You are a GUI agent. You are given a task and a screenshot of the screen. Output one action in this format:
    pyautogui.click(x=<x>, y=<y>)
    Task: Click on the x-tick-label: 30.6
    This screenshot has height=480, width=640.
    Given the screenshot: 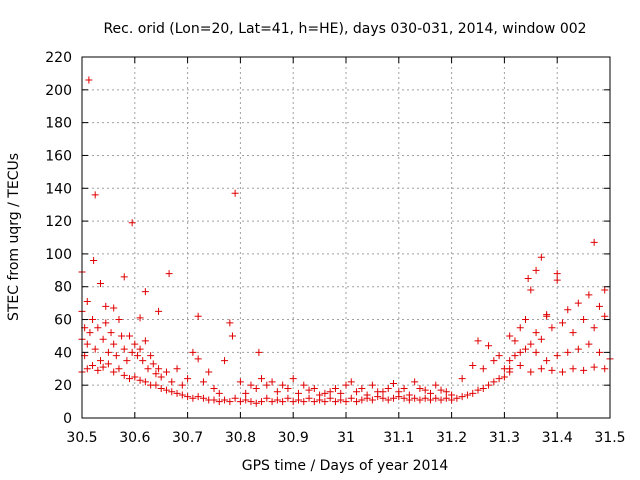 What is the action you would take?
    pyautogui.click(x=134, y=438)
    